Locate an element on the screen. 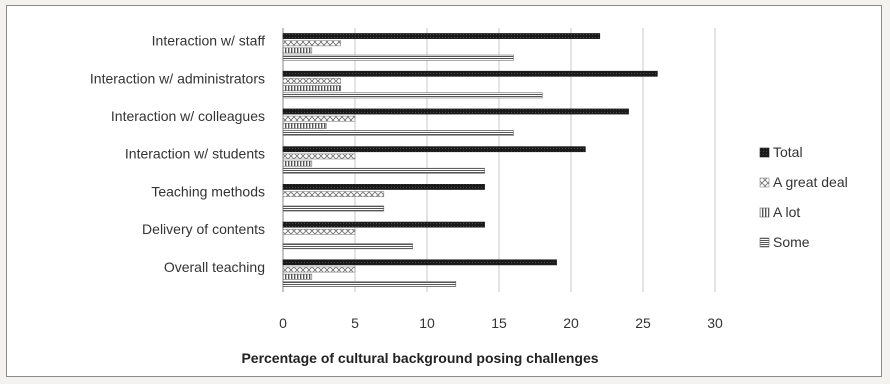 This screenshot has height=384, width=890. legend-label-a-great-deal: A great deal is located at coordinates (810, 182).